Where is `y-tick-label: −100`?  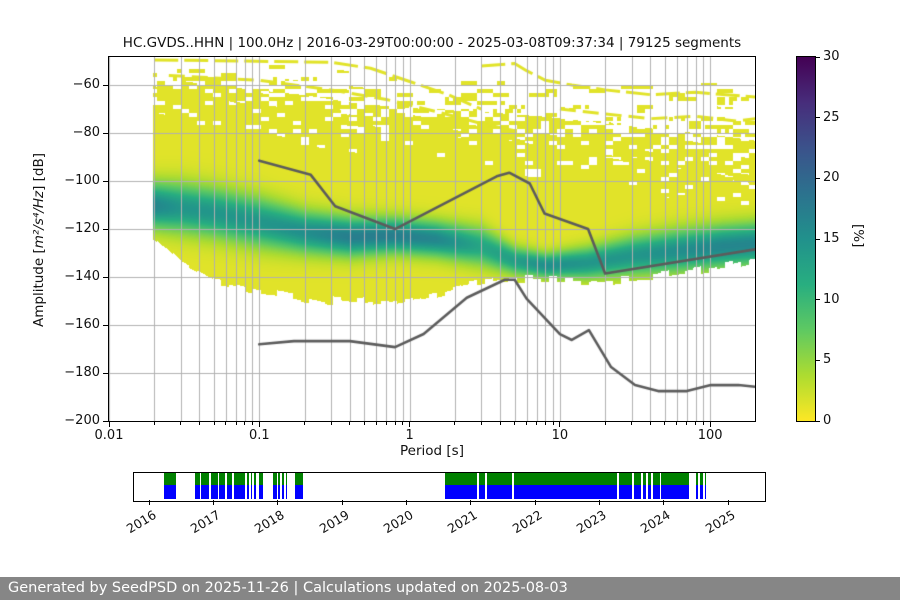
y-tick-label: −100 is located at coordinates (82, 181).